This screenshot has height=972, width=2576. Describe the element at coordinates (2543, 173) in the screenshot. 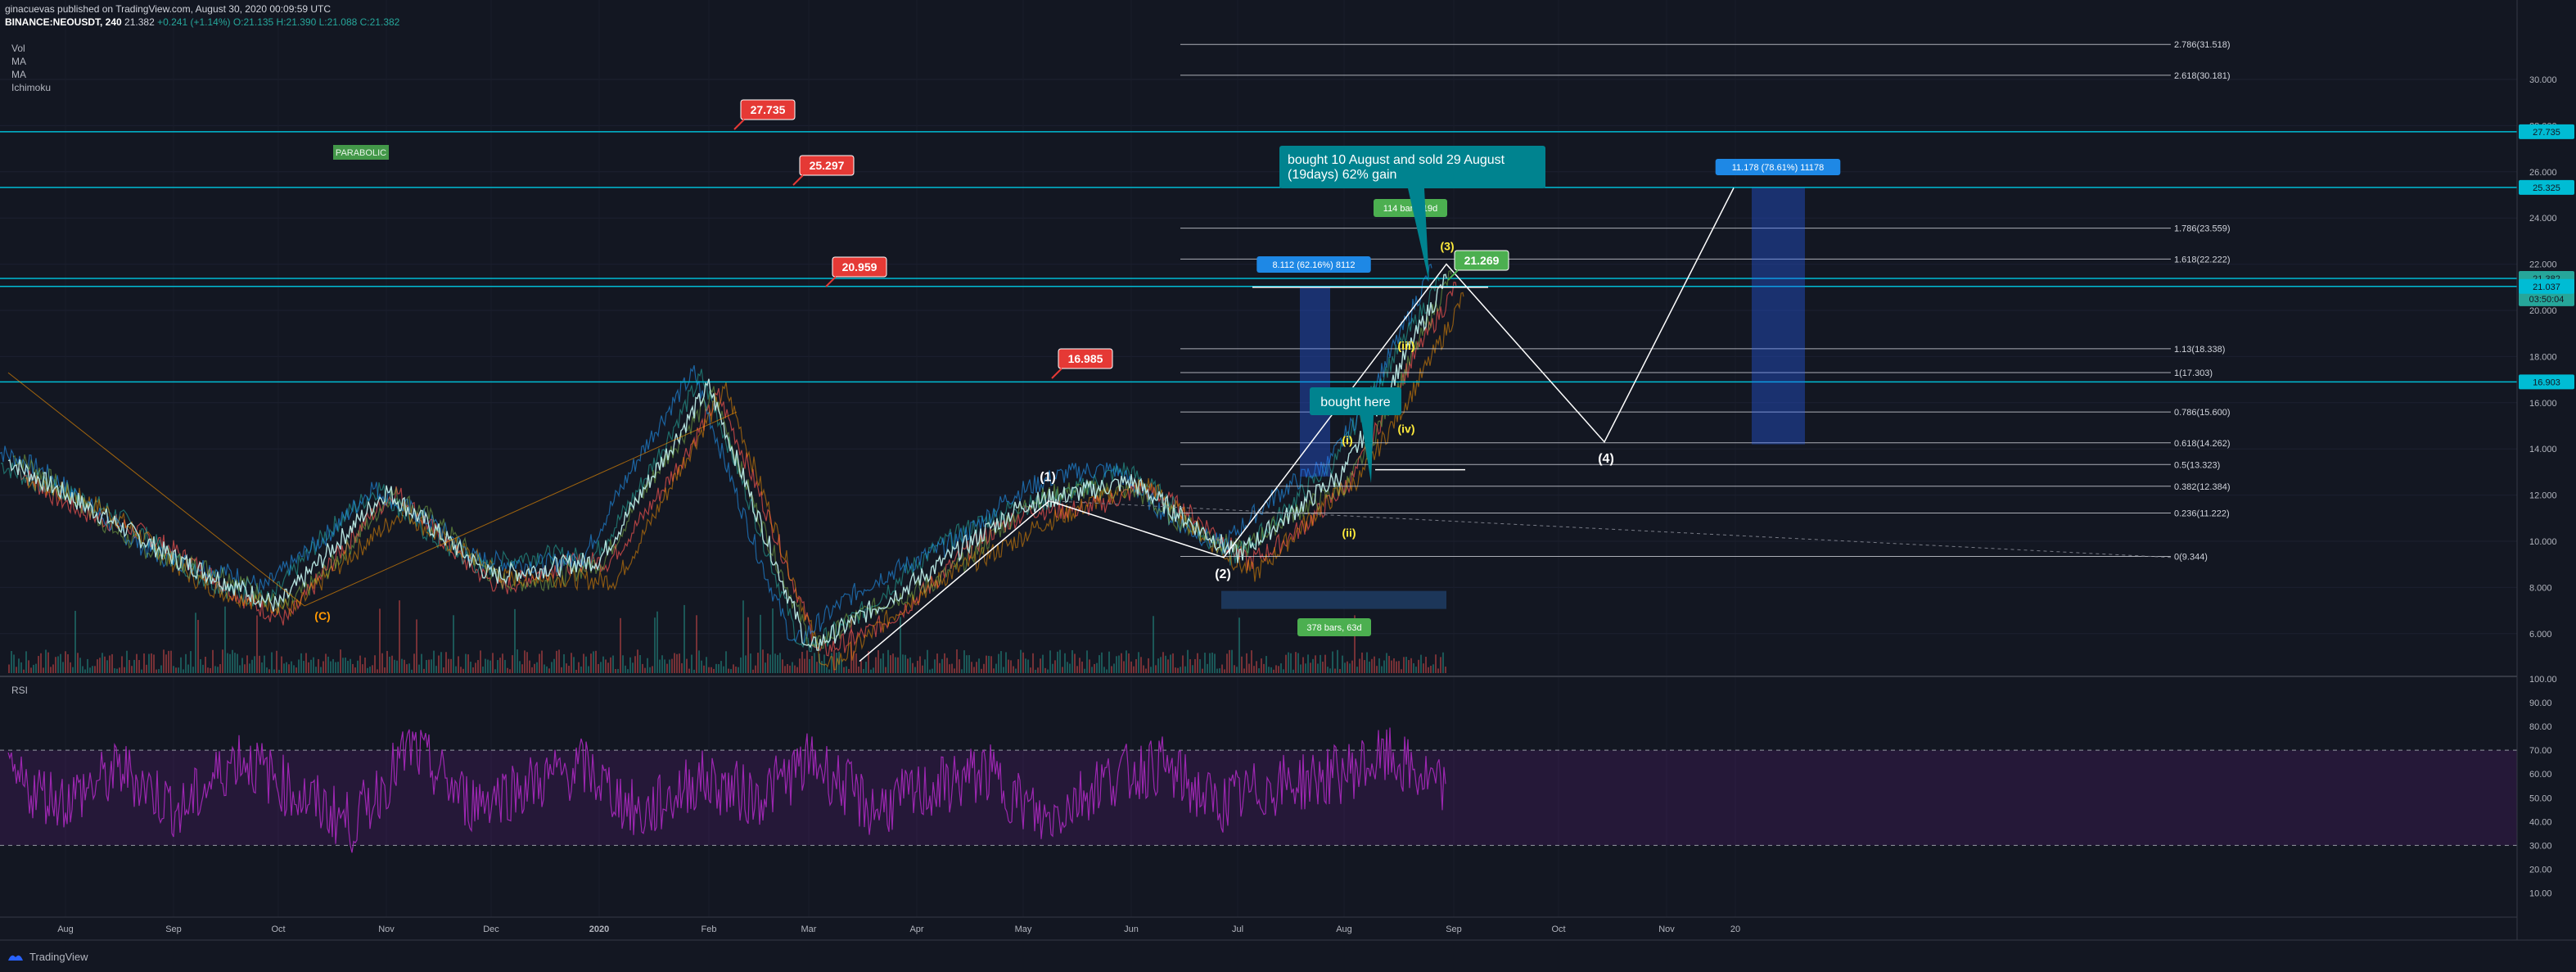

I see `price-tick-label: 26.000` at that location.